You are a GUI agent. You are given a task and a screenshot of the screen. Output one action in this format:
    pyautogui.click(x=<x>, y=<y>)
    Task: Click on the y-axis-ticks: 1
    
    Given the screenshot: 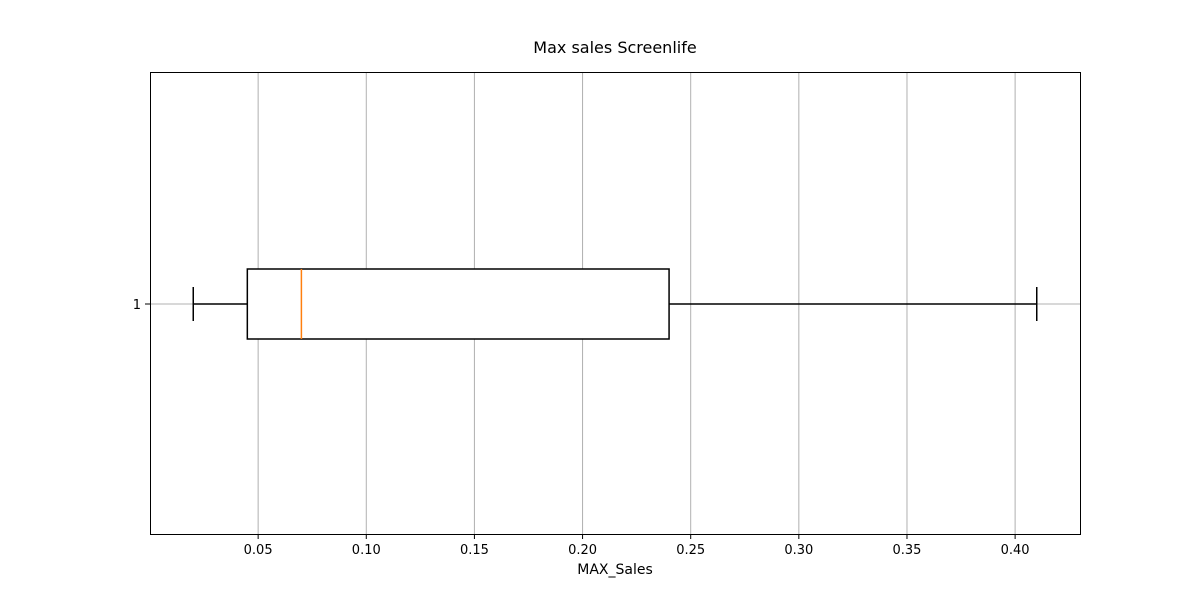 What is the action you would take?
    pyautogui.click(x=141, y=305)
    